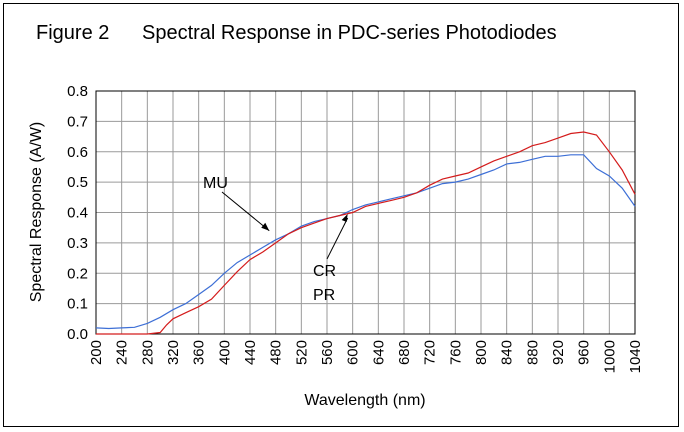 The image size is (684, 432). I want to click on y-tick-labels: 0.0 0.1 0.2 0.3 0.4 0.5 0.6 0.7 0.8, so click(77, 213).